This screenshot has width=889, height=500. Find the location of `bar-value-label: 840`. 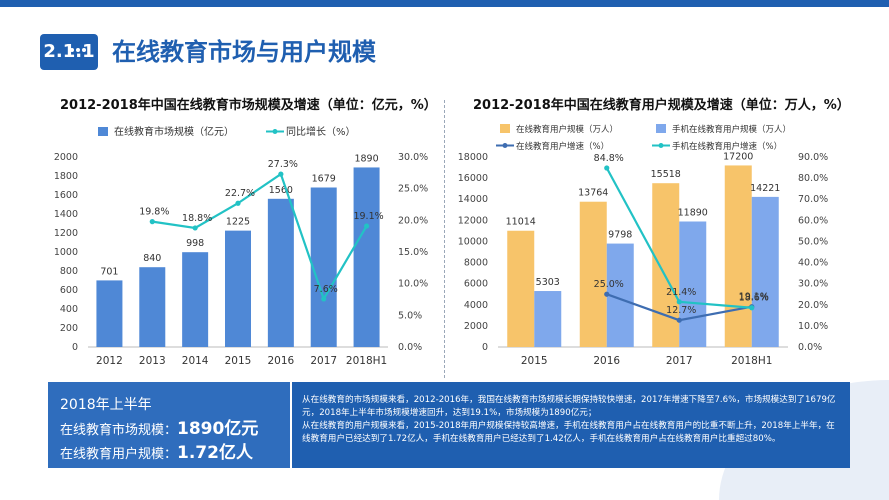

bar-value-label: 840 is located at coordinates (152, 258).